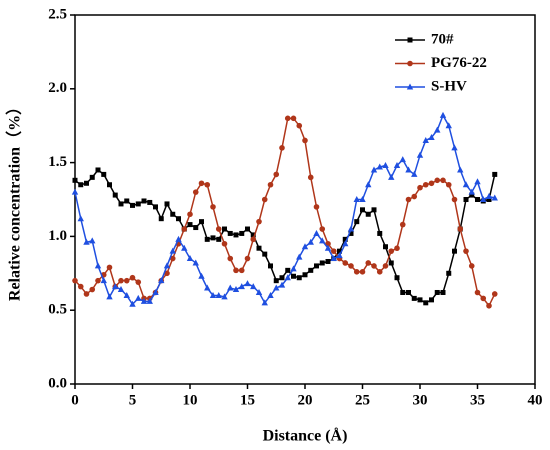 The image size is (550, 450). Describe the element at coordinates (15, 200) in the screenshot. I see `y-axis-label: Relative concentration（%）` at that location.